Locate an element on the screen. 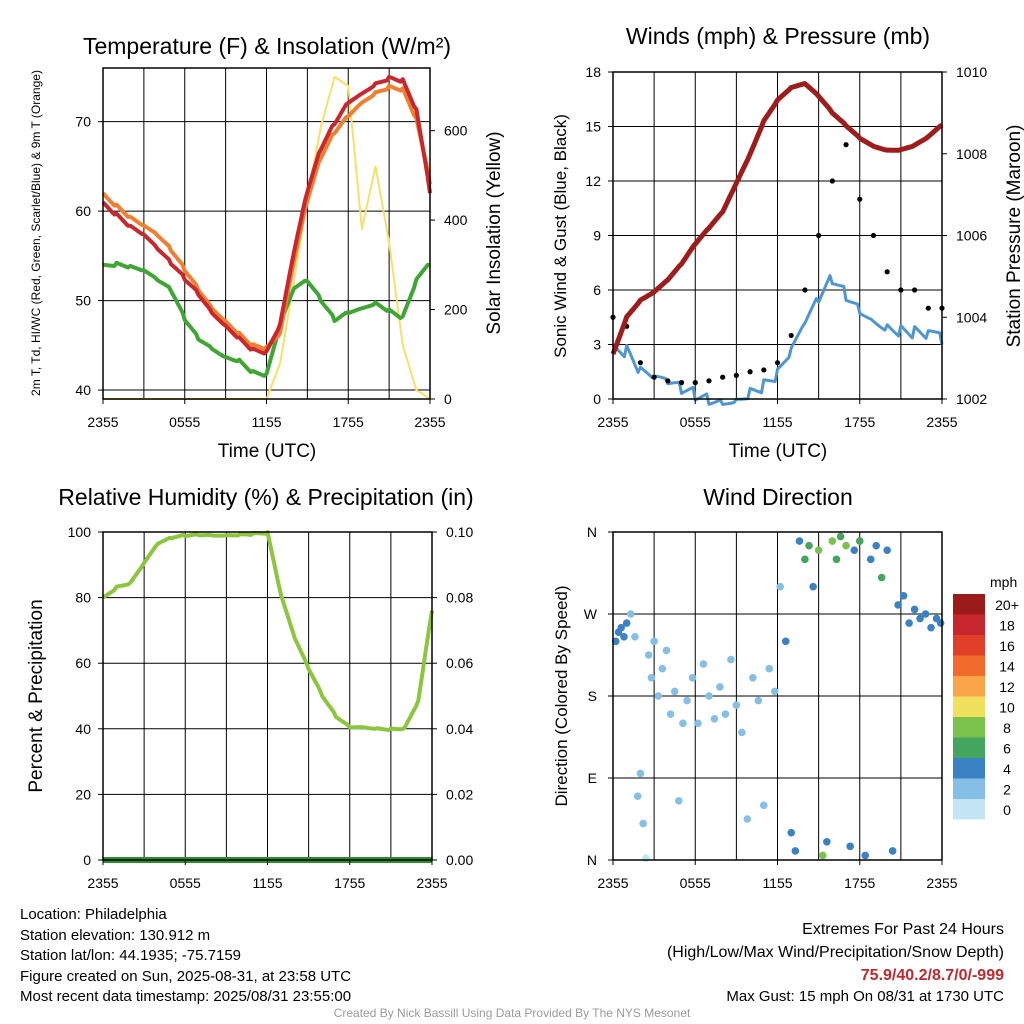 This screenshot has height=1024, width=1024. wind-pressure-panel-title: Winds (mph) & Pressure (mb) is located at coordinates (778, 36).